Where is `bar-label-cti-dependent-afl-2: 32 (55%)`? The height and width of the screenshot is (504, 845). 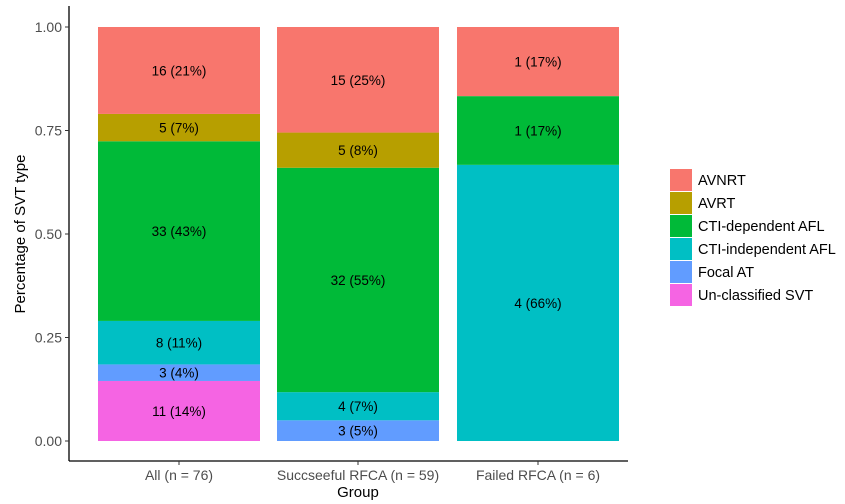 bar-label-cti-dependent-afl-2: 32 (55%) is located at coordinates (358, 280).